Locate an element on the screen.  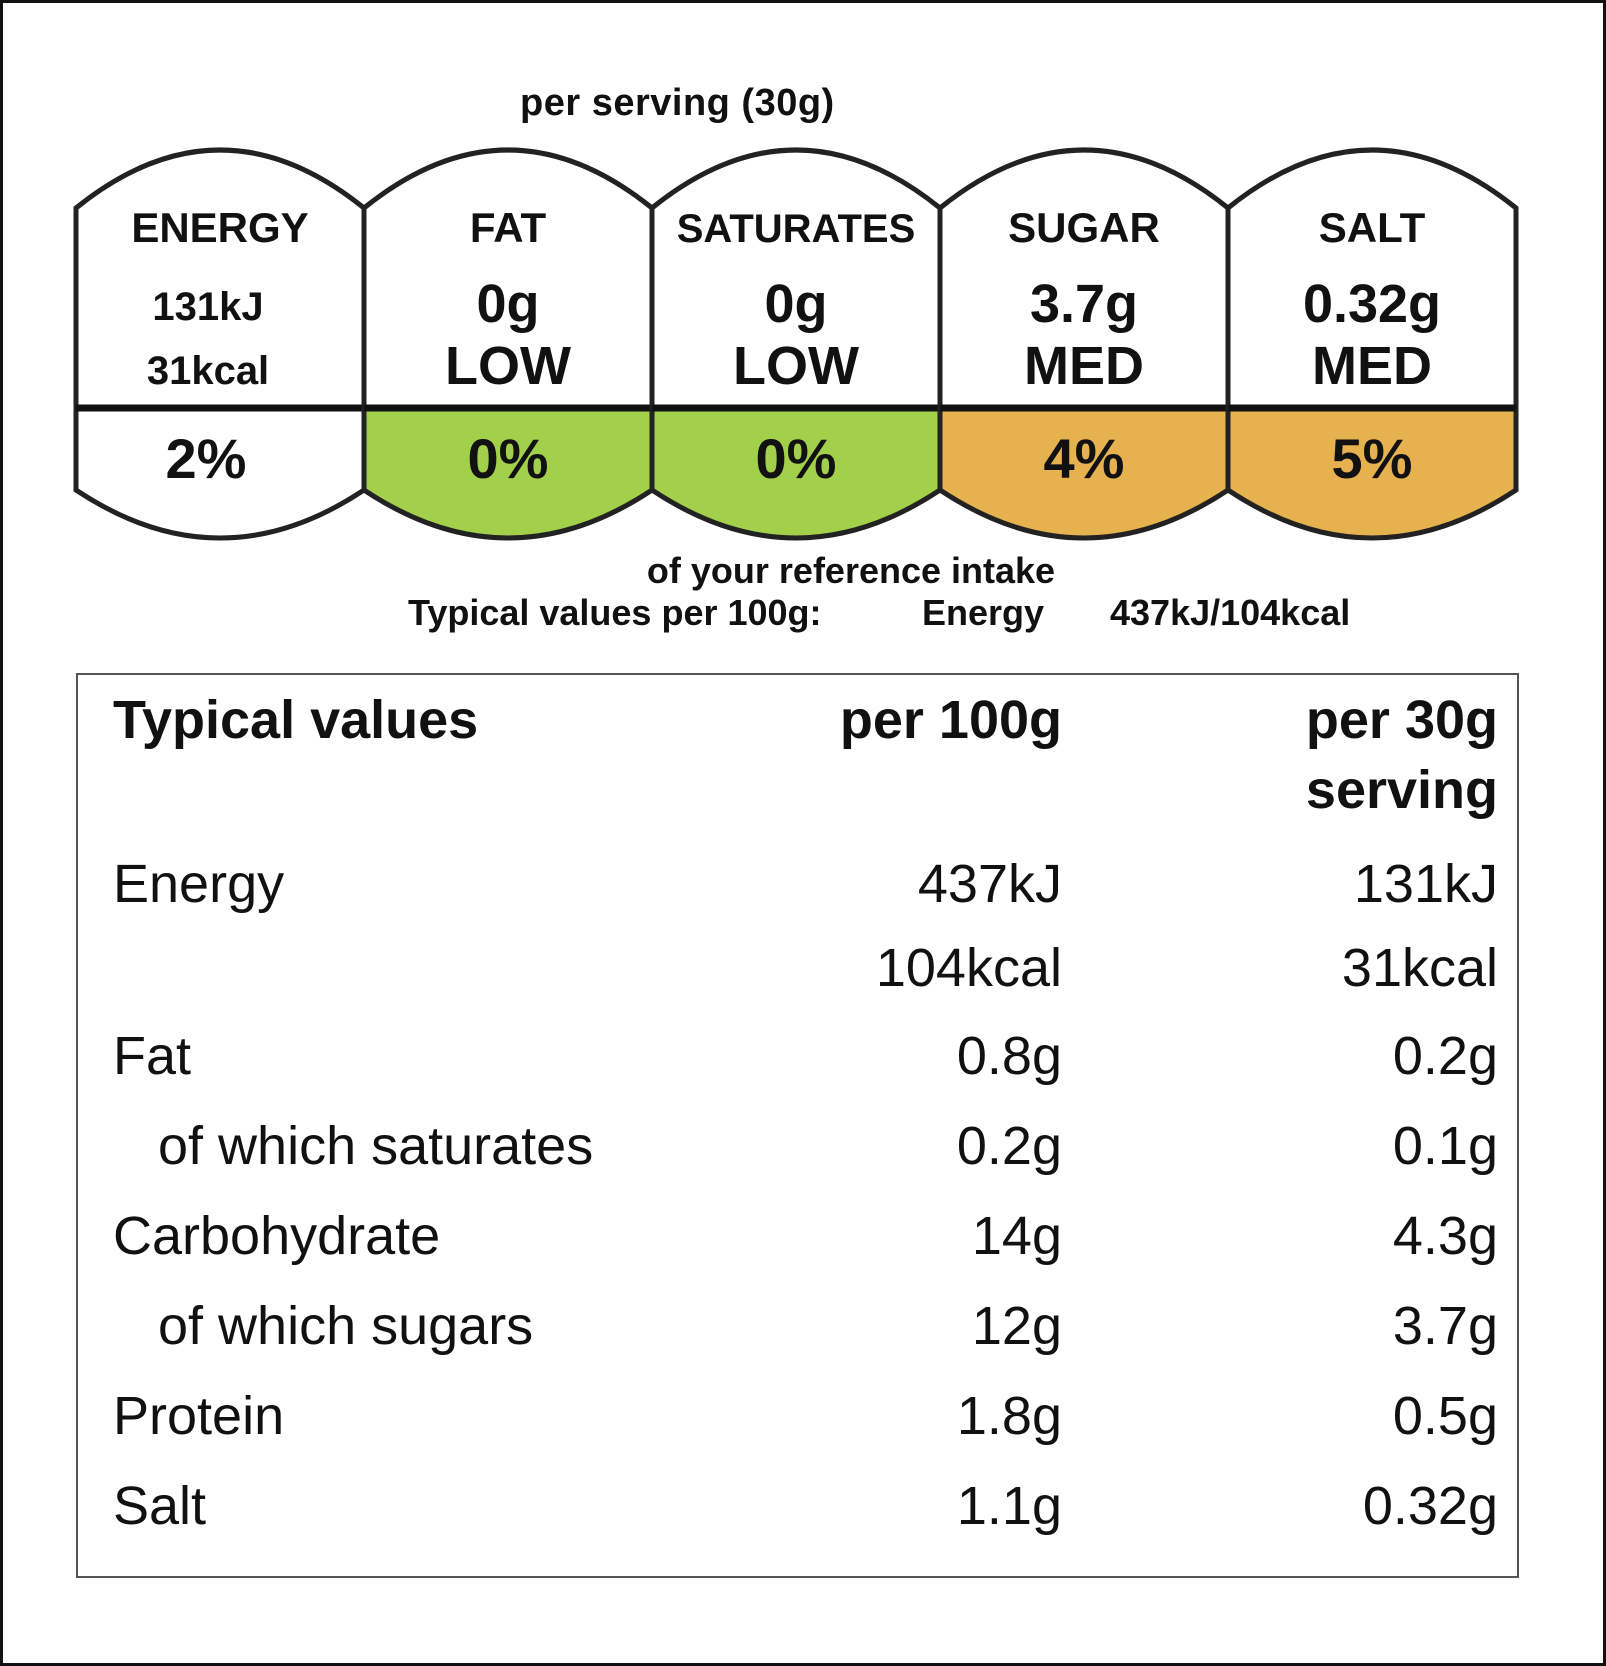
fop-percent: 2% is located at coordinates (206, 458).